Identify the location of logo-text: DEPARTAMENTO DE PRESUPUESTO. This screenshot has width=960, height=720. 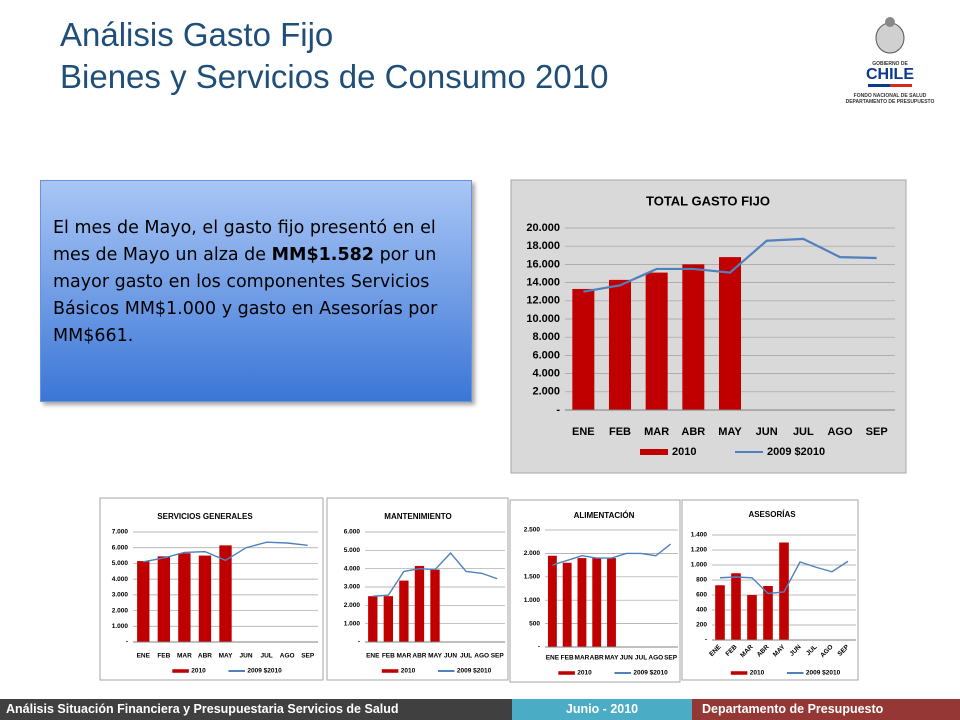
(890, 102).